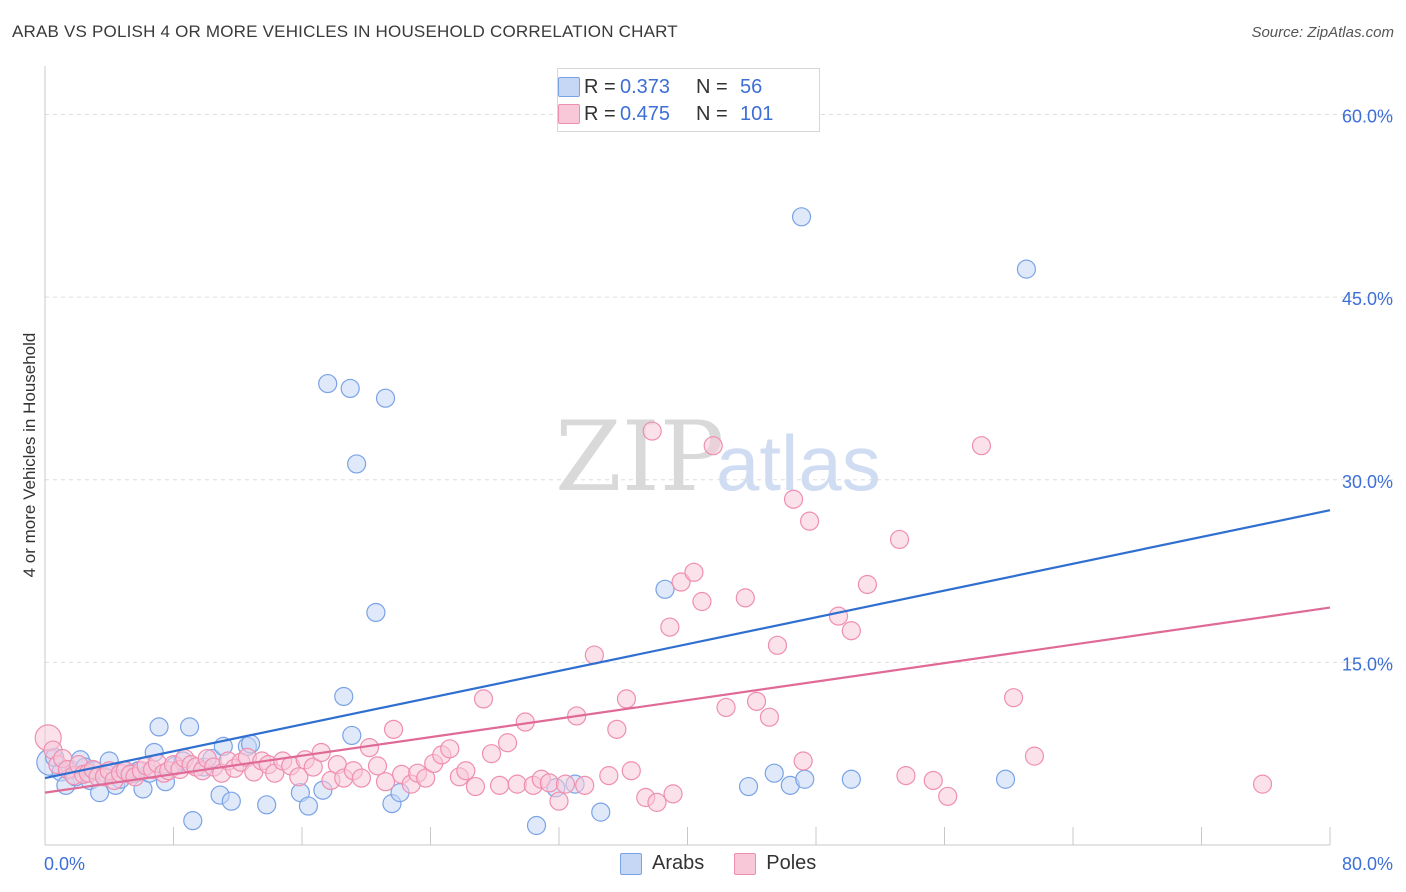  I want to click on series-legend: Arabs Poles, so click(733, 863).